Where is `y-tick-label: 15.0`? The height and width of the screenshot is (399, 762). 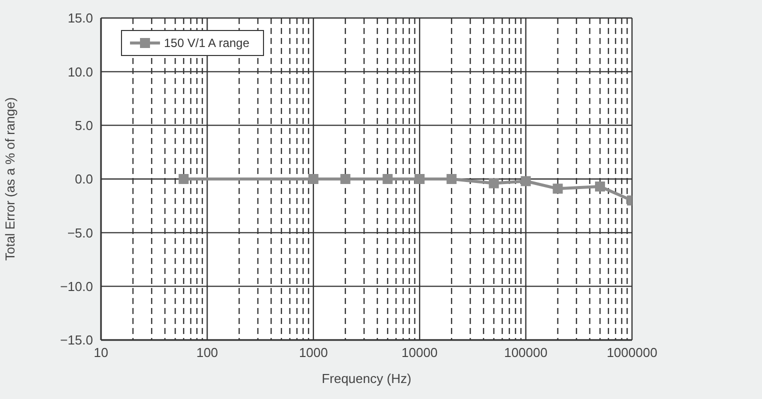 y-tick-label: 15.0 is located at coordinates (80, 18).